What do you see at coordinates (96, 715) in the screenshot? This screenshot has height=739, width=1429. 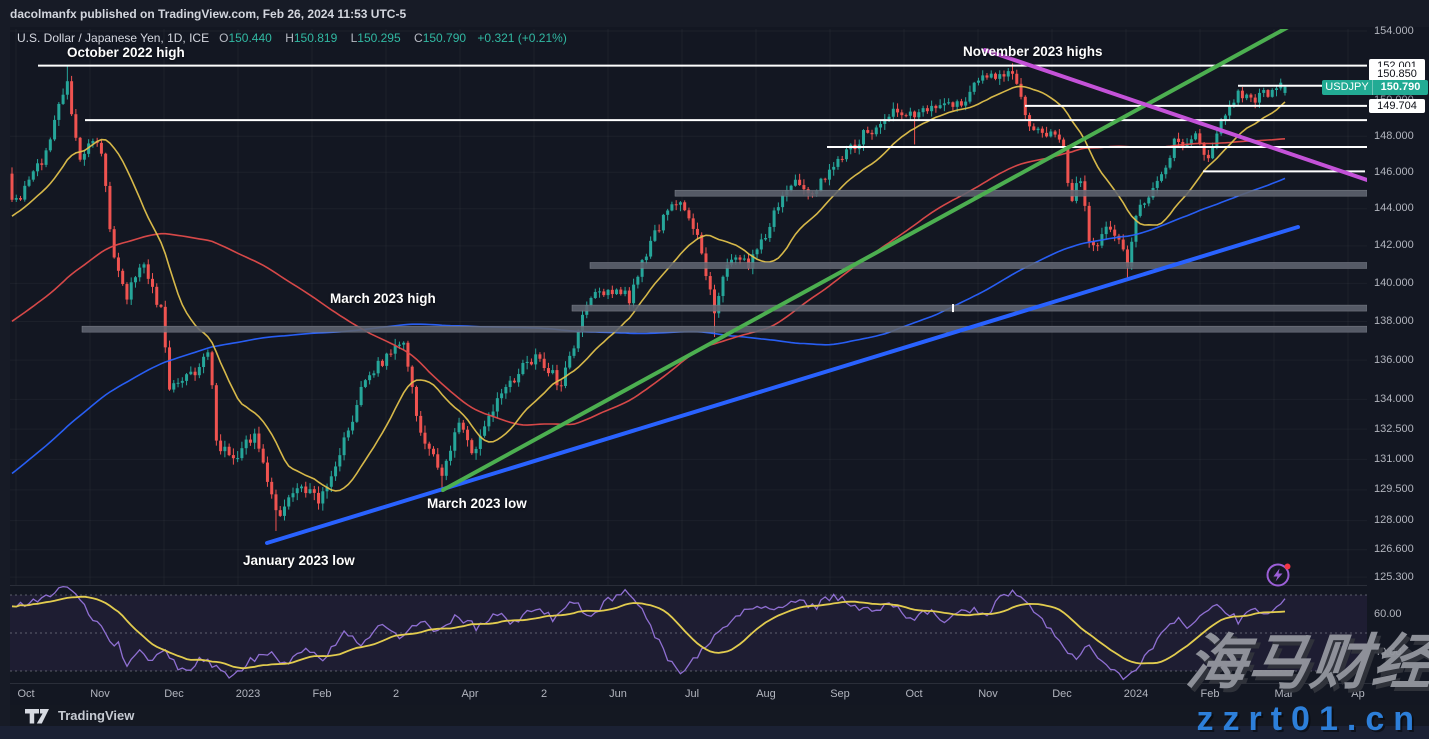 I see `tradingview-brand-text: TradingView` at bounding box center [96, 715].